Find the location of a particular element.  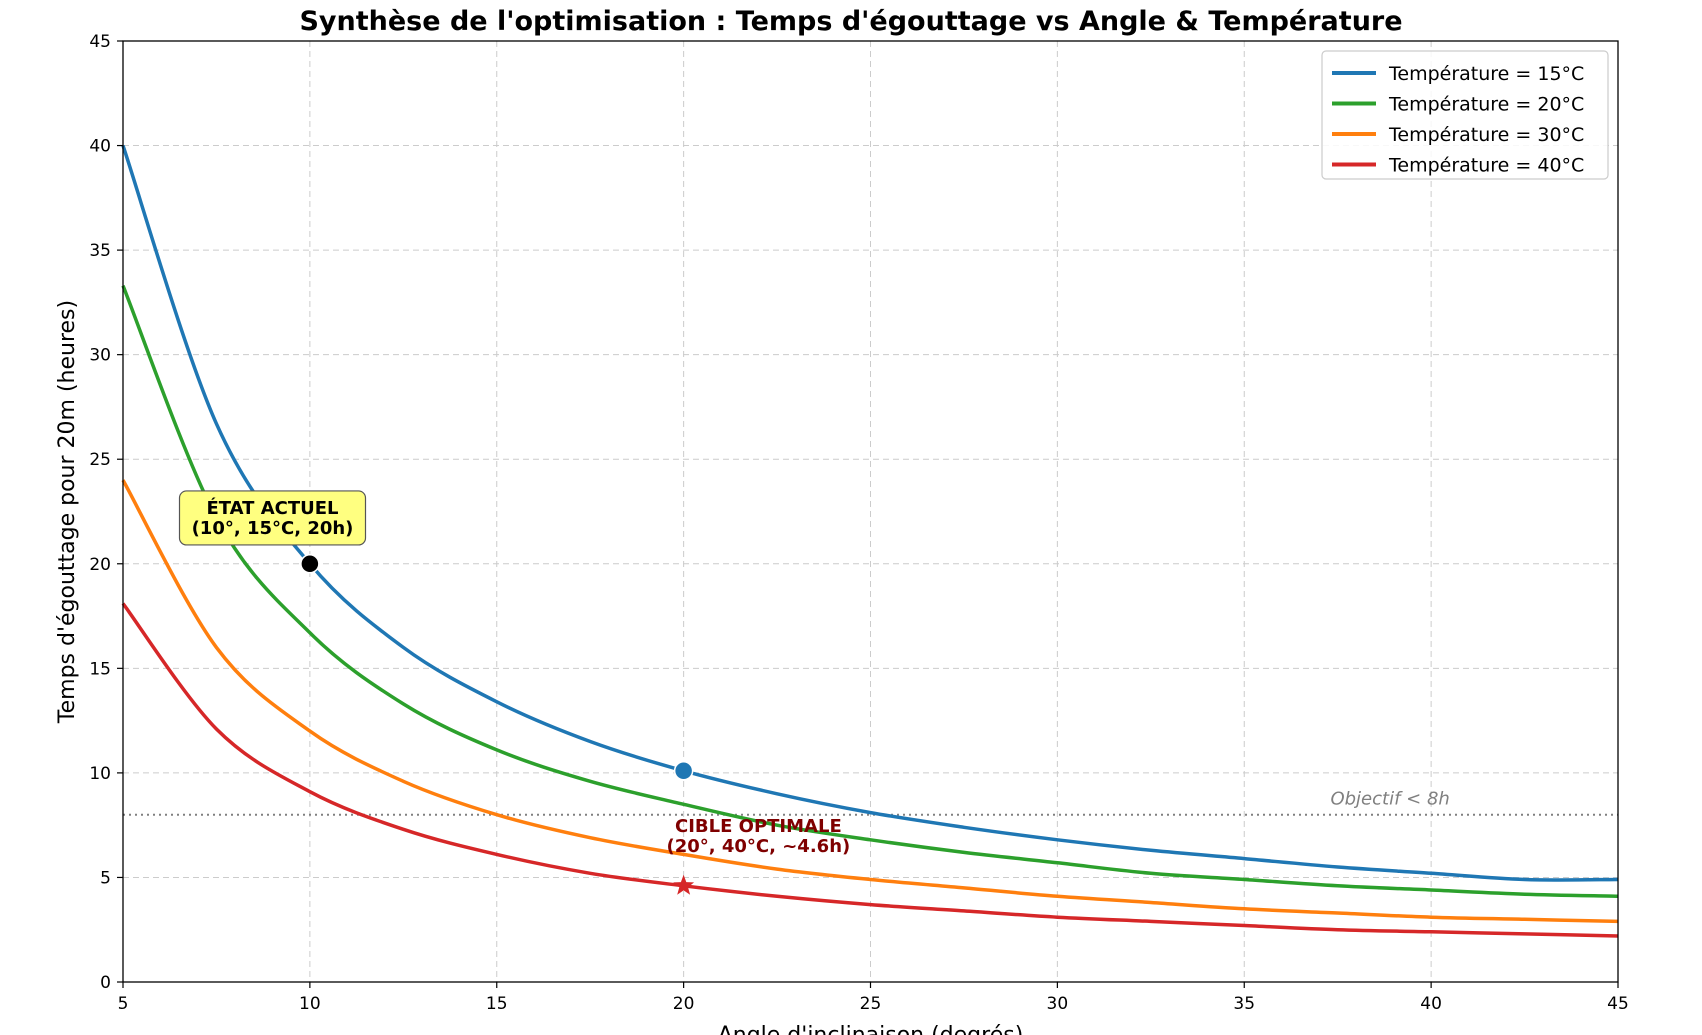

y-tick-label: 5 is located at coordinates (105, 878).